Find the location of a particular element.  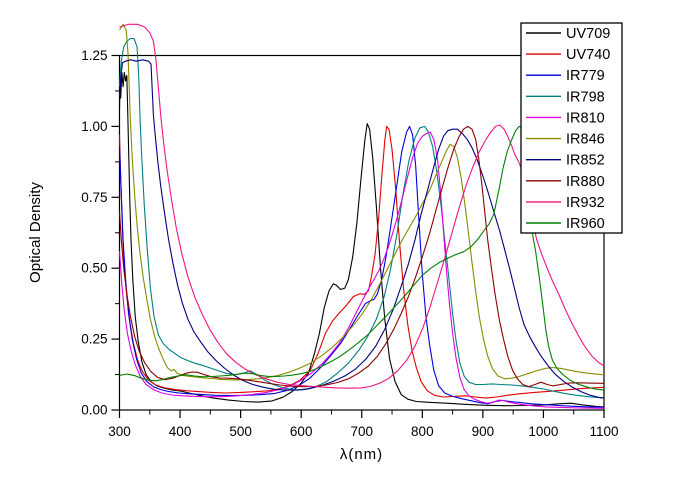

y-tick-label: 0.50 is located at coordinates (94, 268).